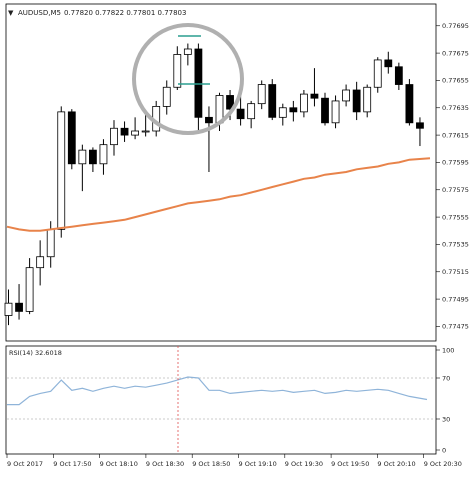 The width and height of the screenshot is (474, 478). Describe the element at coordinates (455, 272) in the screenshot. I see `price-tick-label: 0.77515` at that location.